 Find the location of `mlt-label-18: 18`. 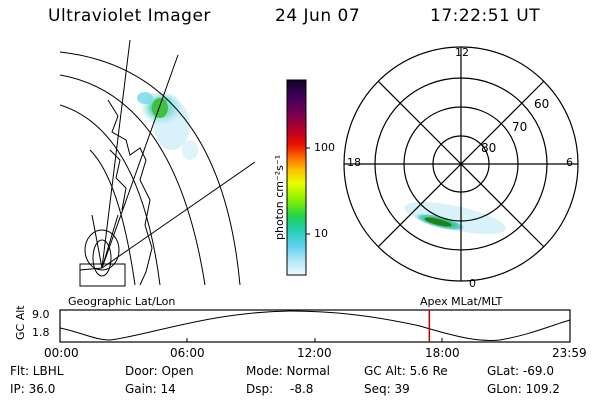

mlt-label-18: 18 is located at coordinates (354, 162).